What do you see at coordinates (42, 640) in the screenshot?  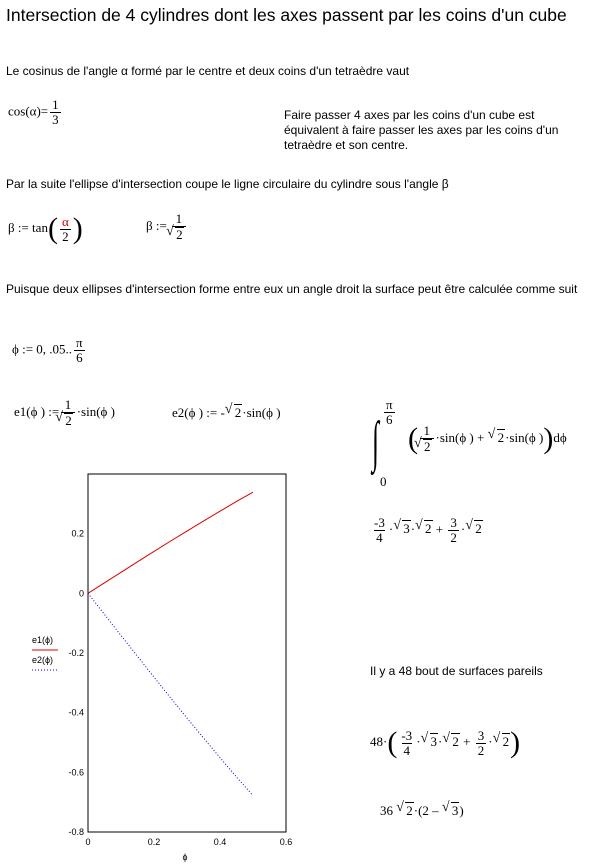 I see `legend-label-1: e1(ϕ)` at bounding box center [42, 640].